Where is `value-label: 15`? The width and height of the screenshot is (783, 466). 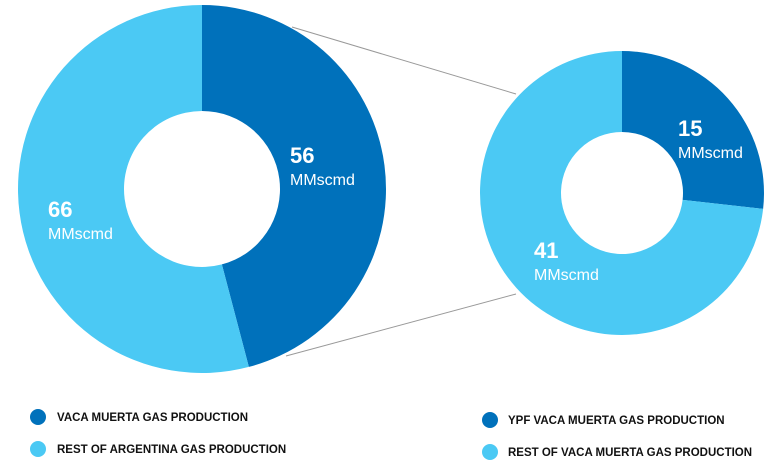 value-label: 15 is located at coordinates (690, 128).